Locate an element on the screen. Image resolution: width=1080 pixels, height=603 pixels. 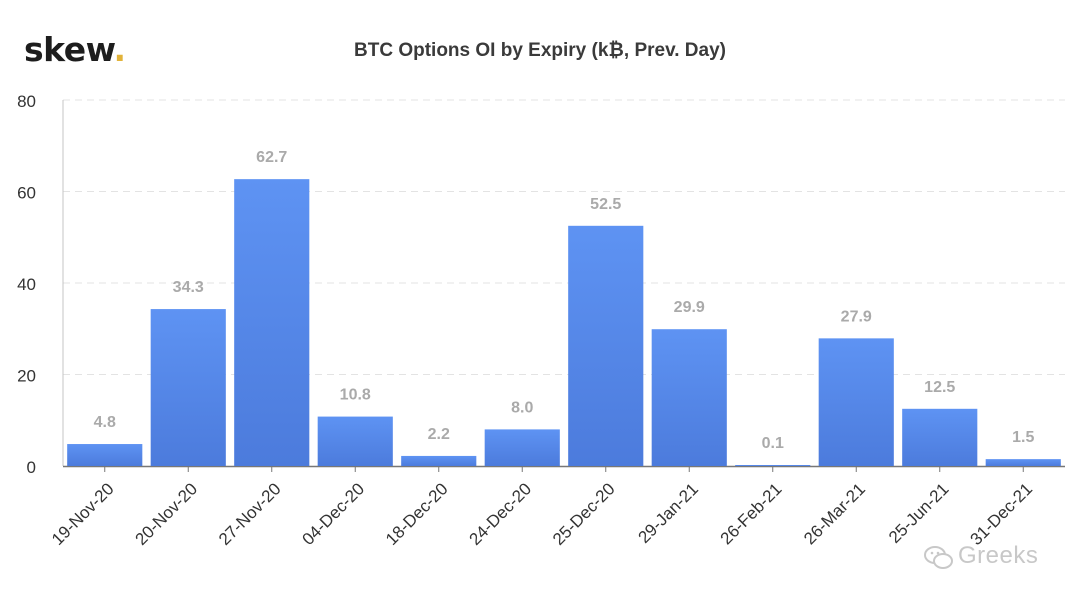
y-tick-label: 0 is located at coordinates (31, 467).